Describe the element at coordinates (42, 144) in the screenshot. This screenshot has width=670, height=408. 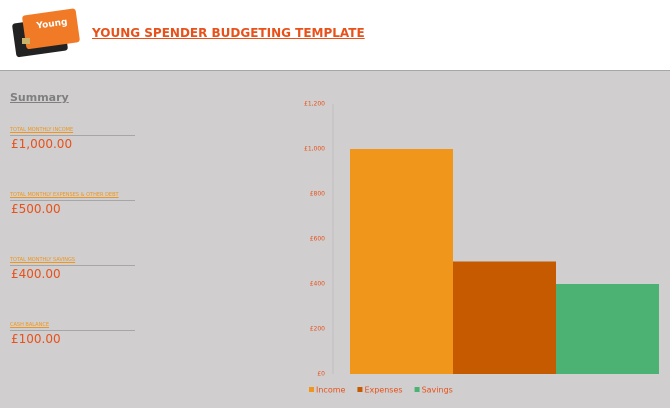
I see `summary-value: £1,000.00` at that location.